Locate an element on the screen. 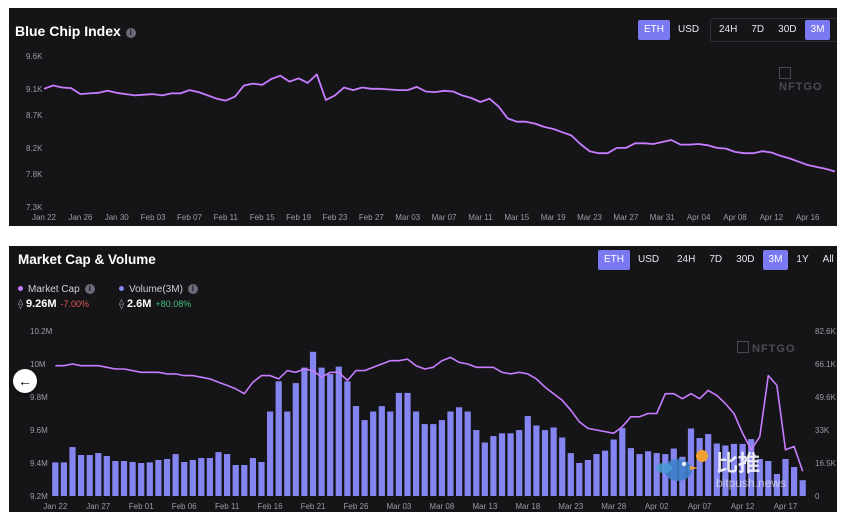 The width and height of the screenshot is (843, 516). panel-title: Market Cap & Volume is located at coordinates (87, 259).